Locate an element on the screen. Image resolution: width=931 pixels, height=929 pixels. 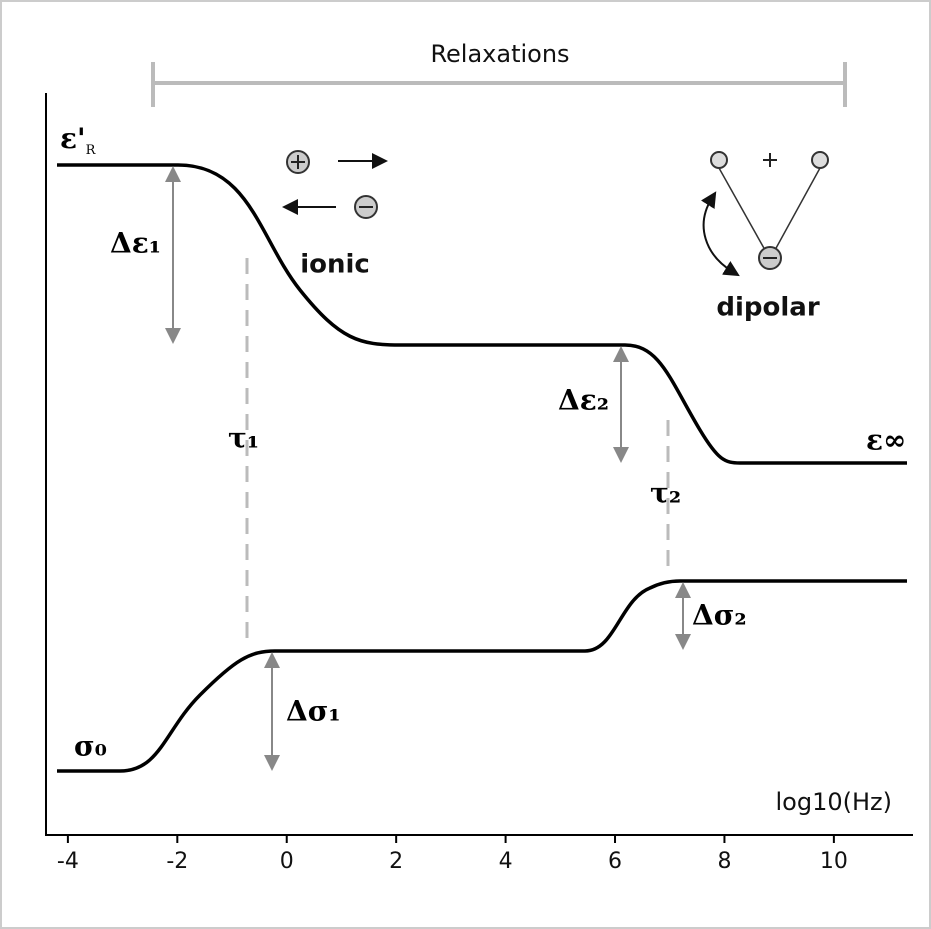
x-tick-label: -2 is located at coordinates (177, 861).